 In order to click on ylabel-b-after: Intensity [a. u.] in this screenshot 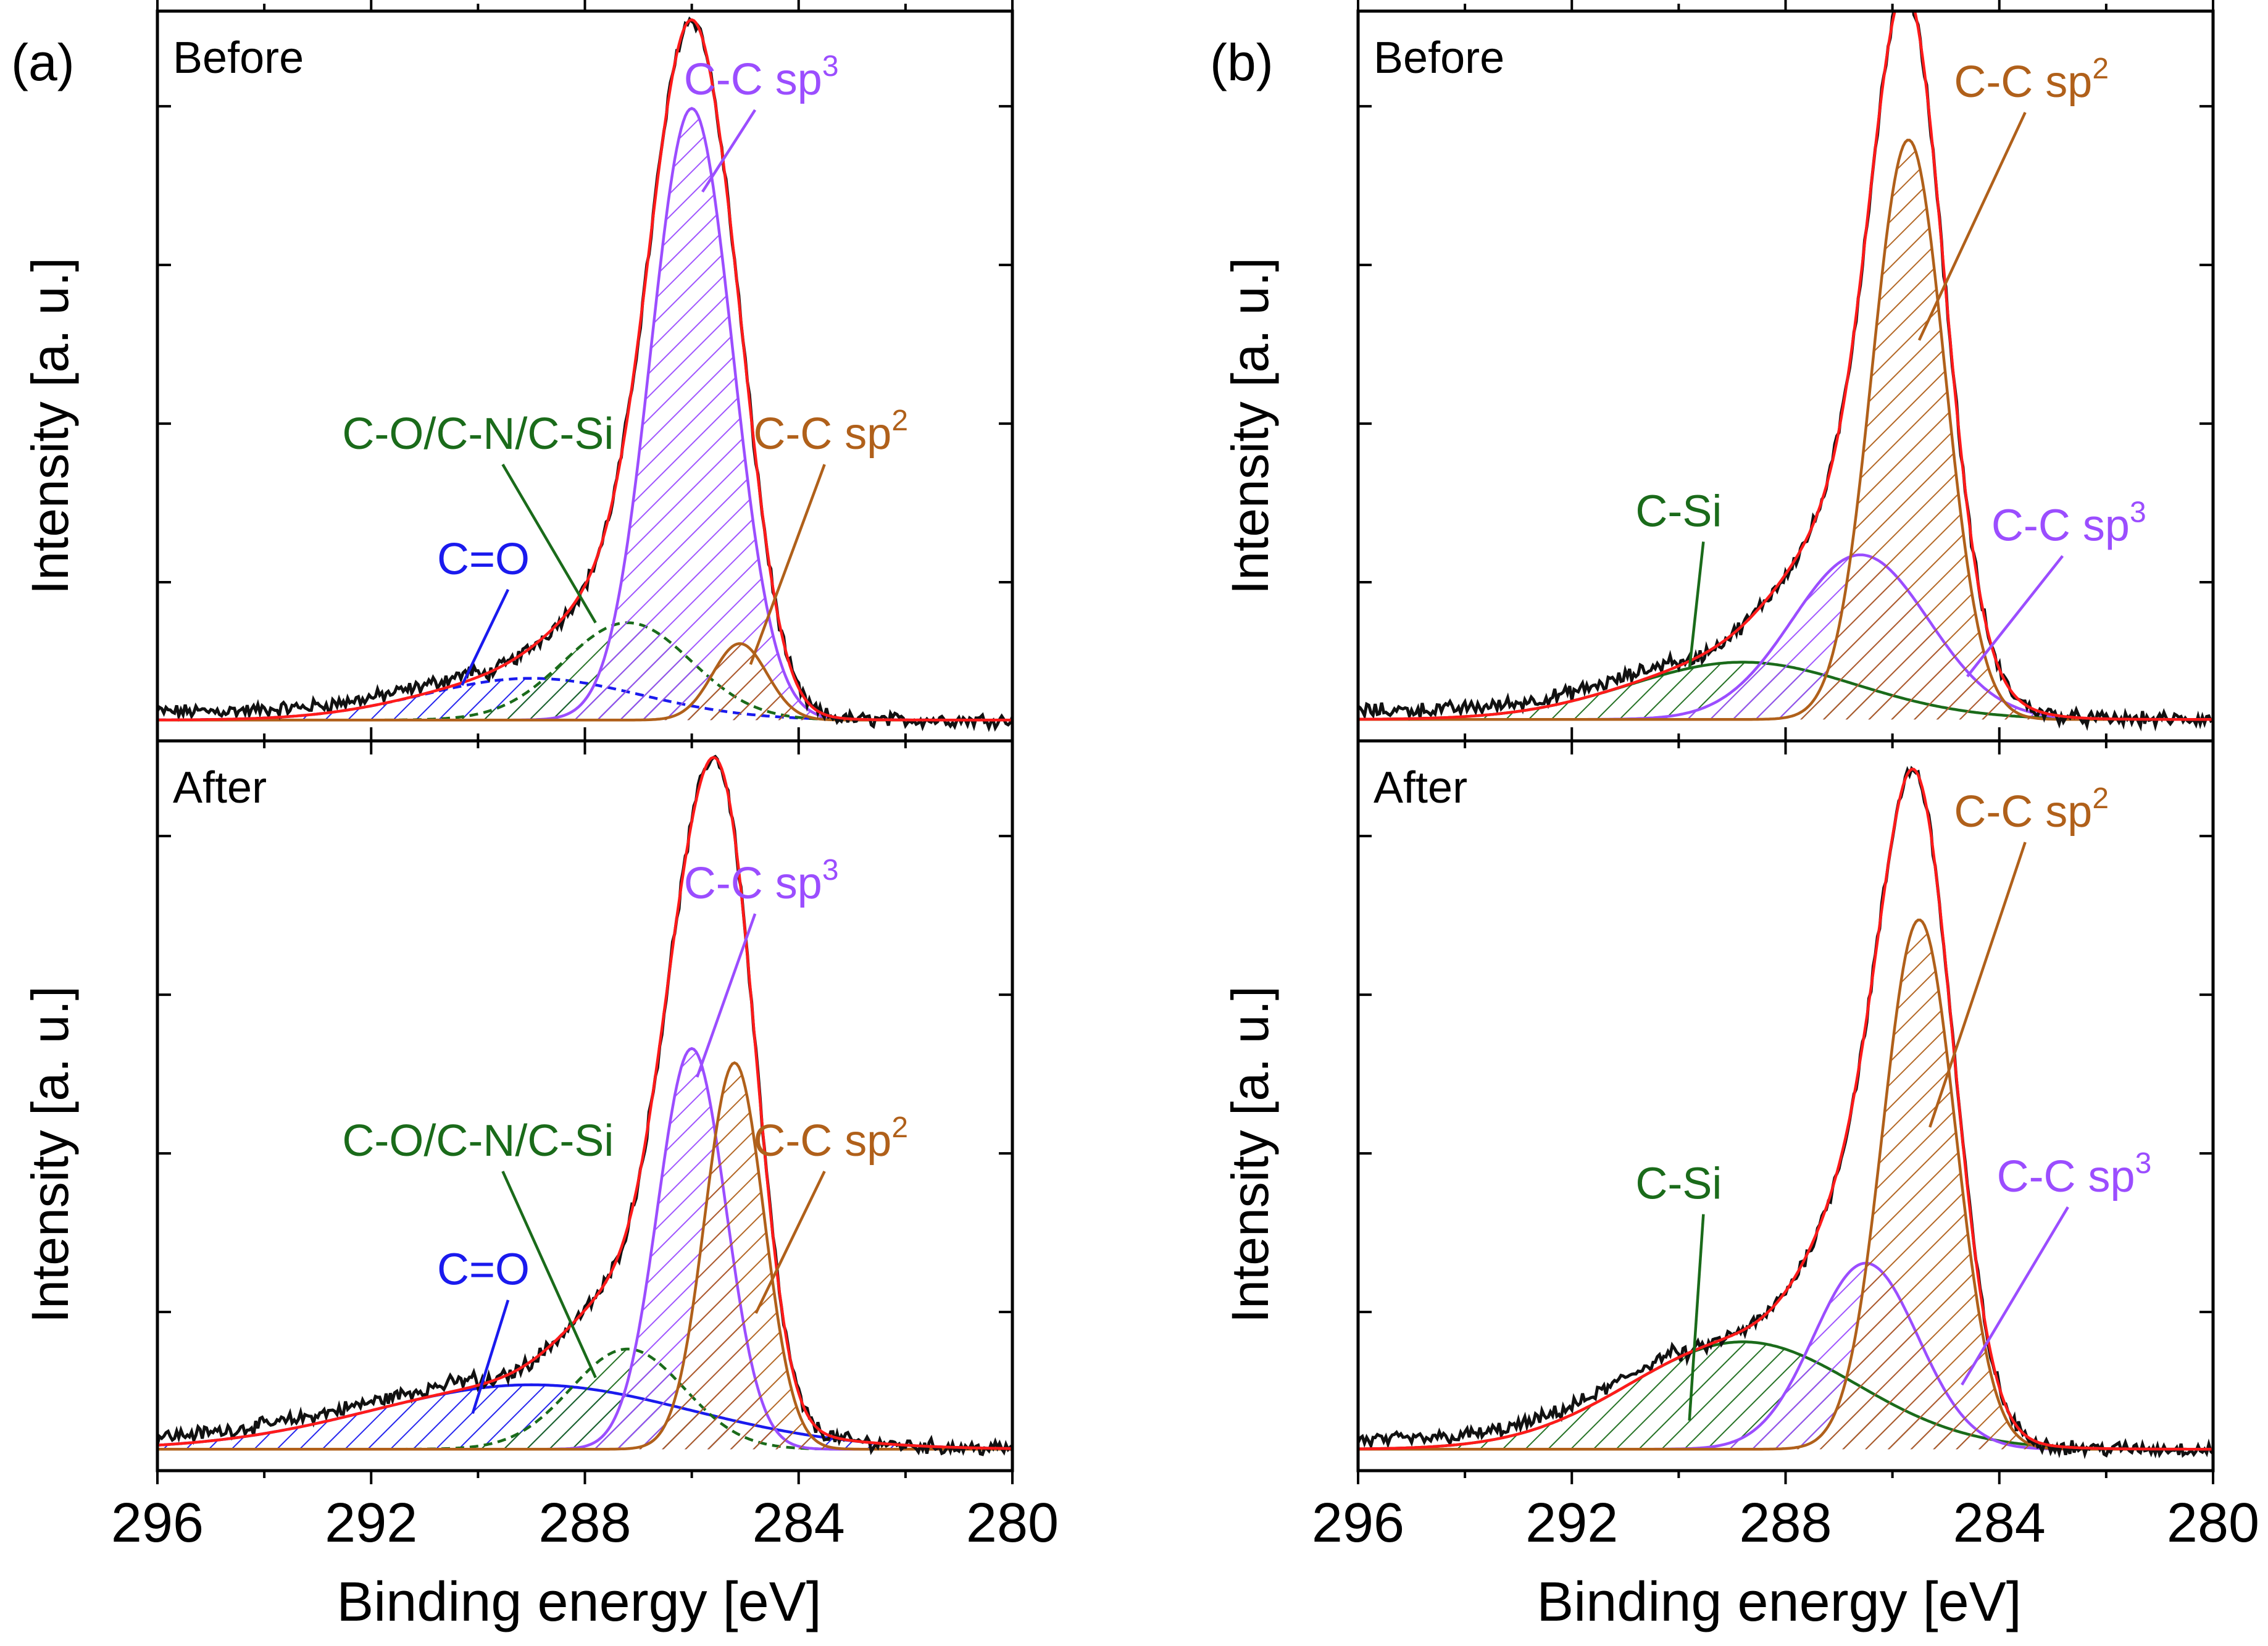, I will do `click(1250, 1154)`.